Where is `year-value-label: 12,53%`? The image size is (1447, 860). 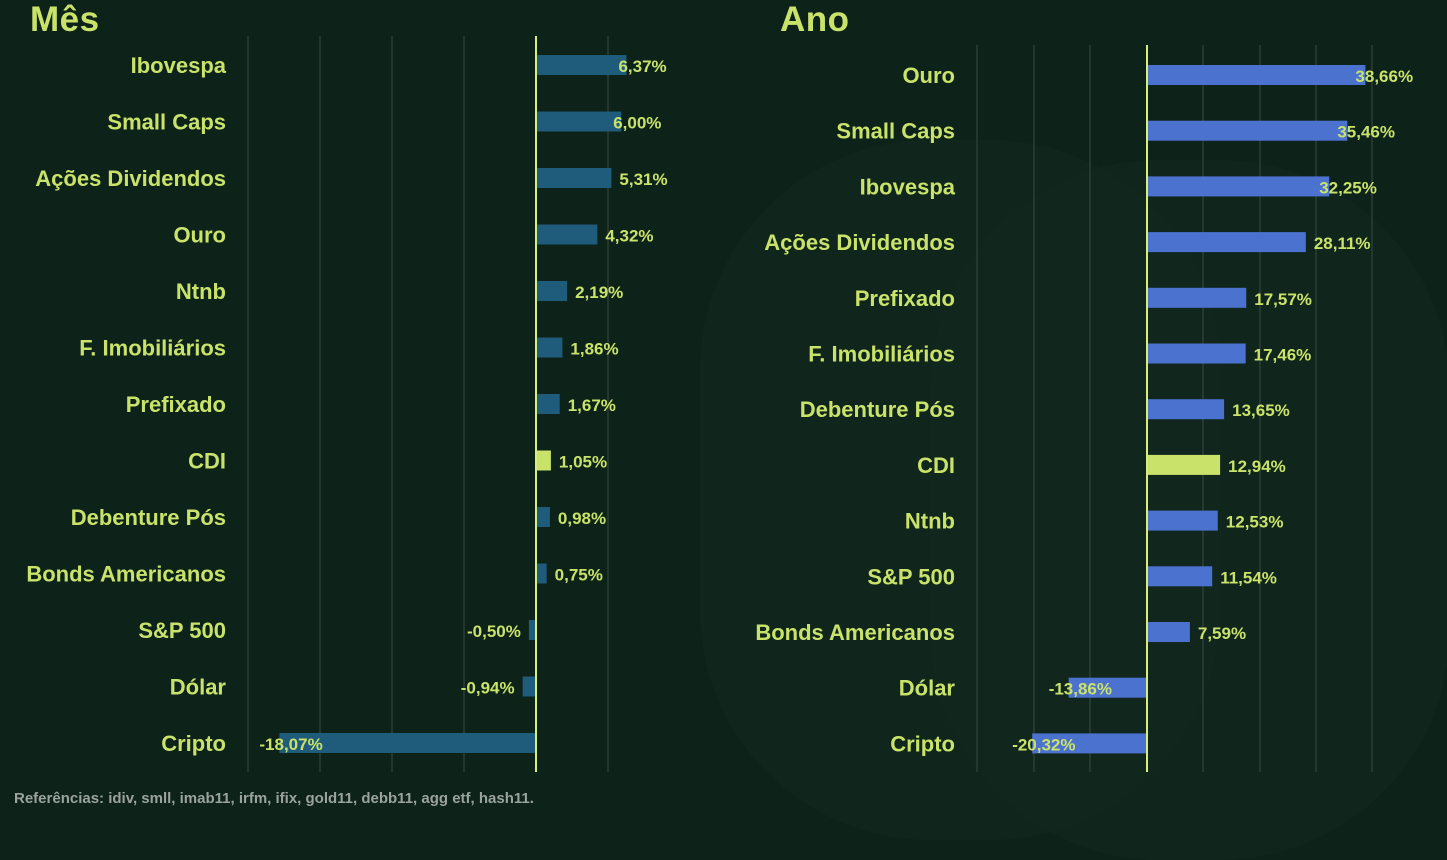 year-value-label: 12,53% is located at coordinates (1255, 522).